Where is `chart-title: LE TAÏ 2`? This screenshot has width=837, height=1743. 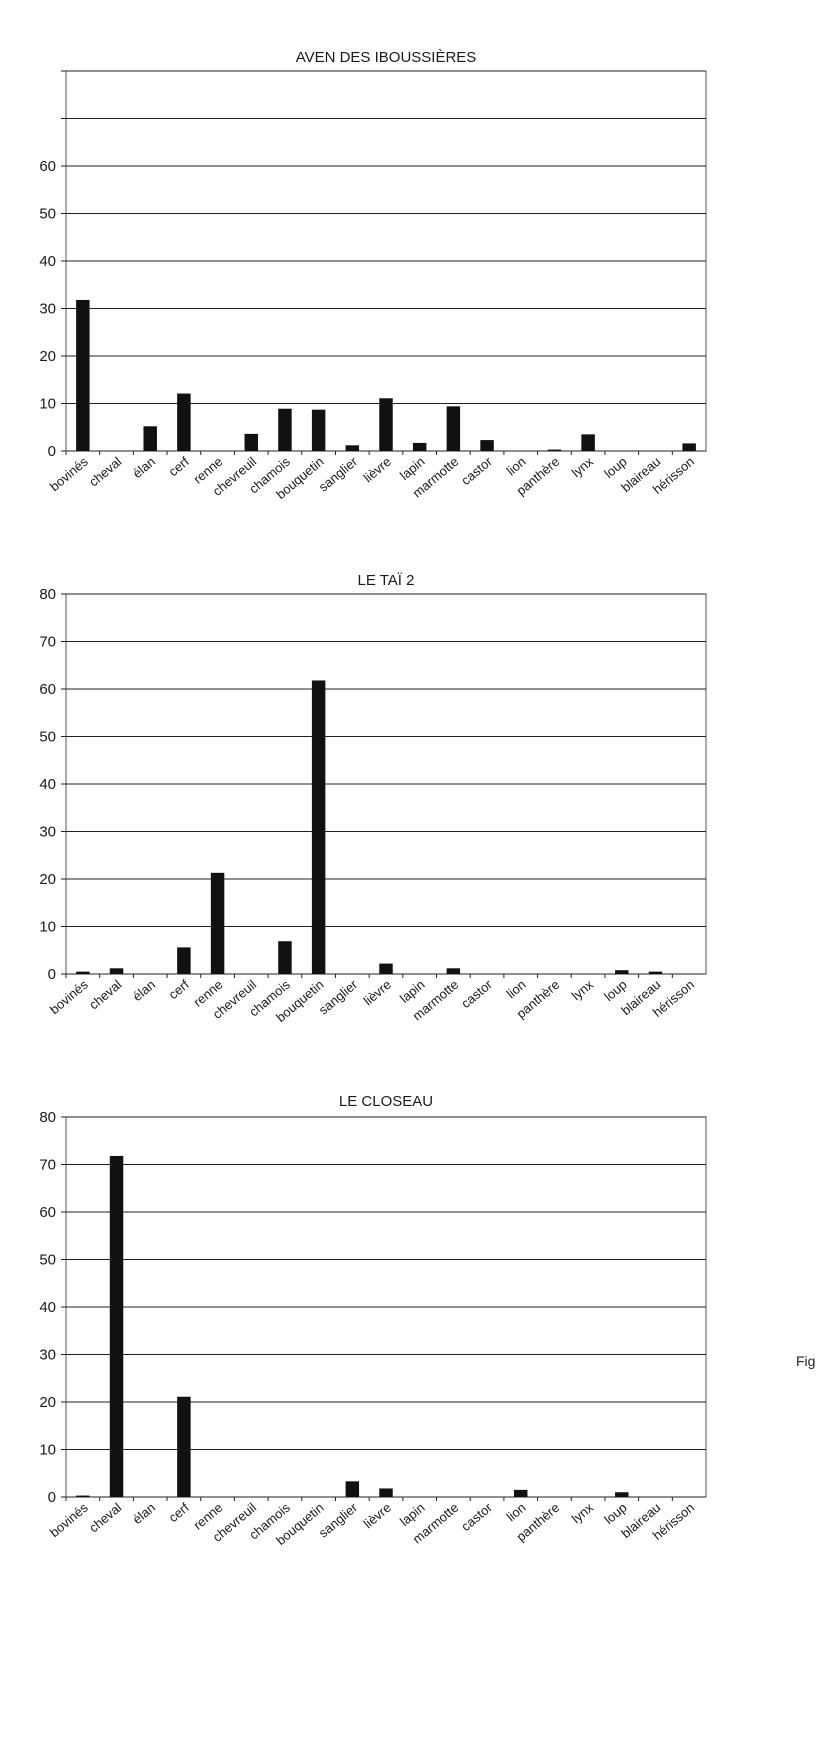 chart-title: LE TAÏ 2 is located at coordinates (386, 580).